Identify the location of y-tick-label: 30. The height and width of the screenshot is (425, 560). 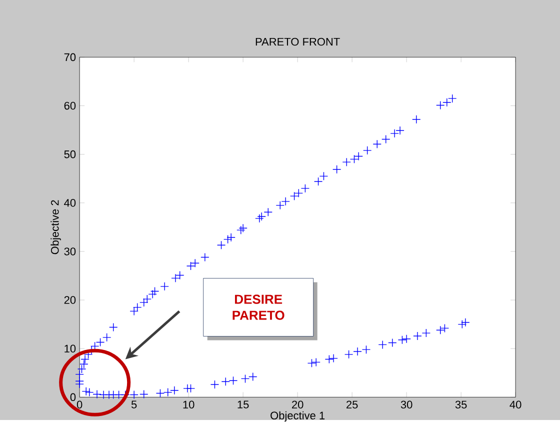
(70, 252).